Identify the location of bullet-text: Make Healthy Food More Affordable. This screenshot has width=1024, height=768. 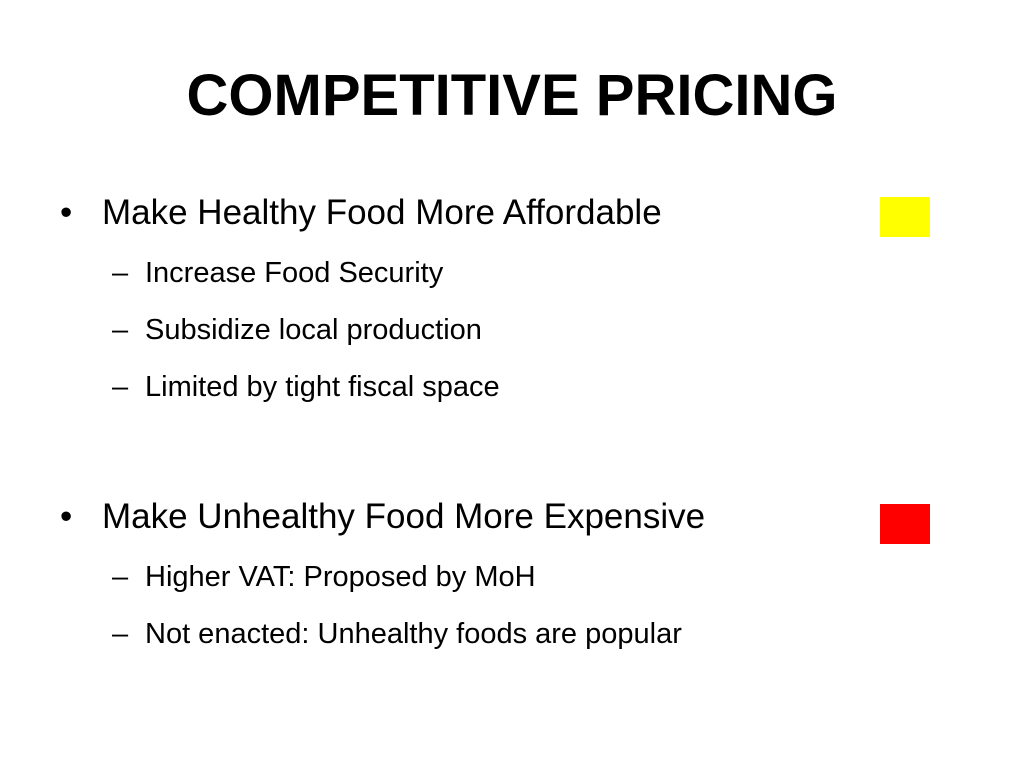
(382, 212).